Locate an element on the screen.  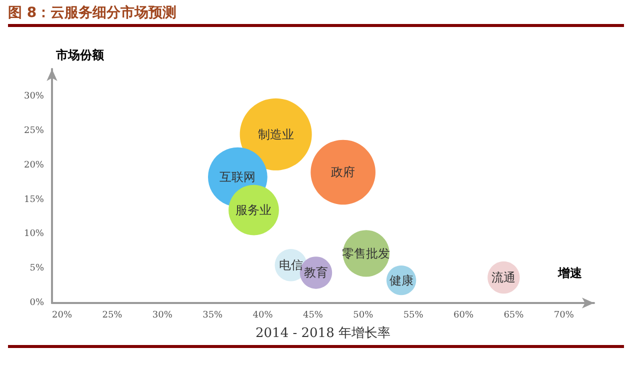
series-label: 服务业 is located at coordinates (254, 210).